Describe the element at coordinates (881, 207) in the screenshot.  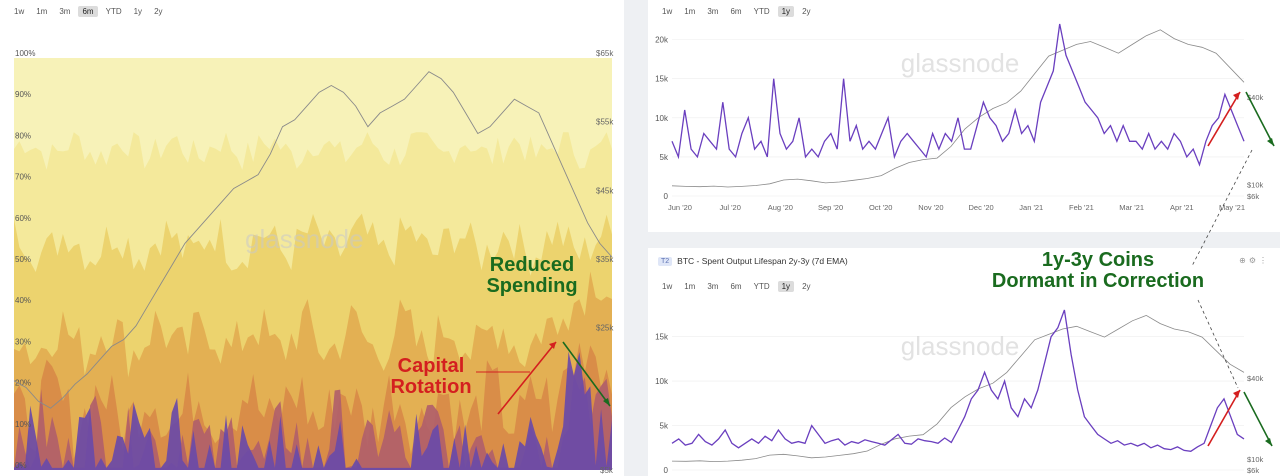
I see `x-tick-label: Oct '20` at that location.